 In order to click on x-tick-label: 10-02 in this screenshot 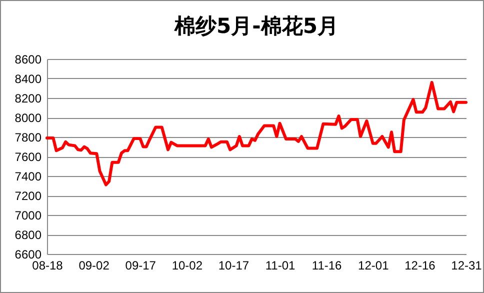, I will do `click(187, 265)`.